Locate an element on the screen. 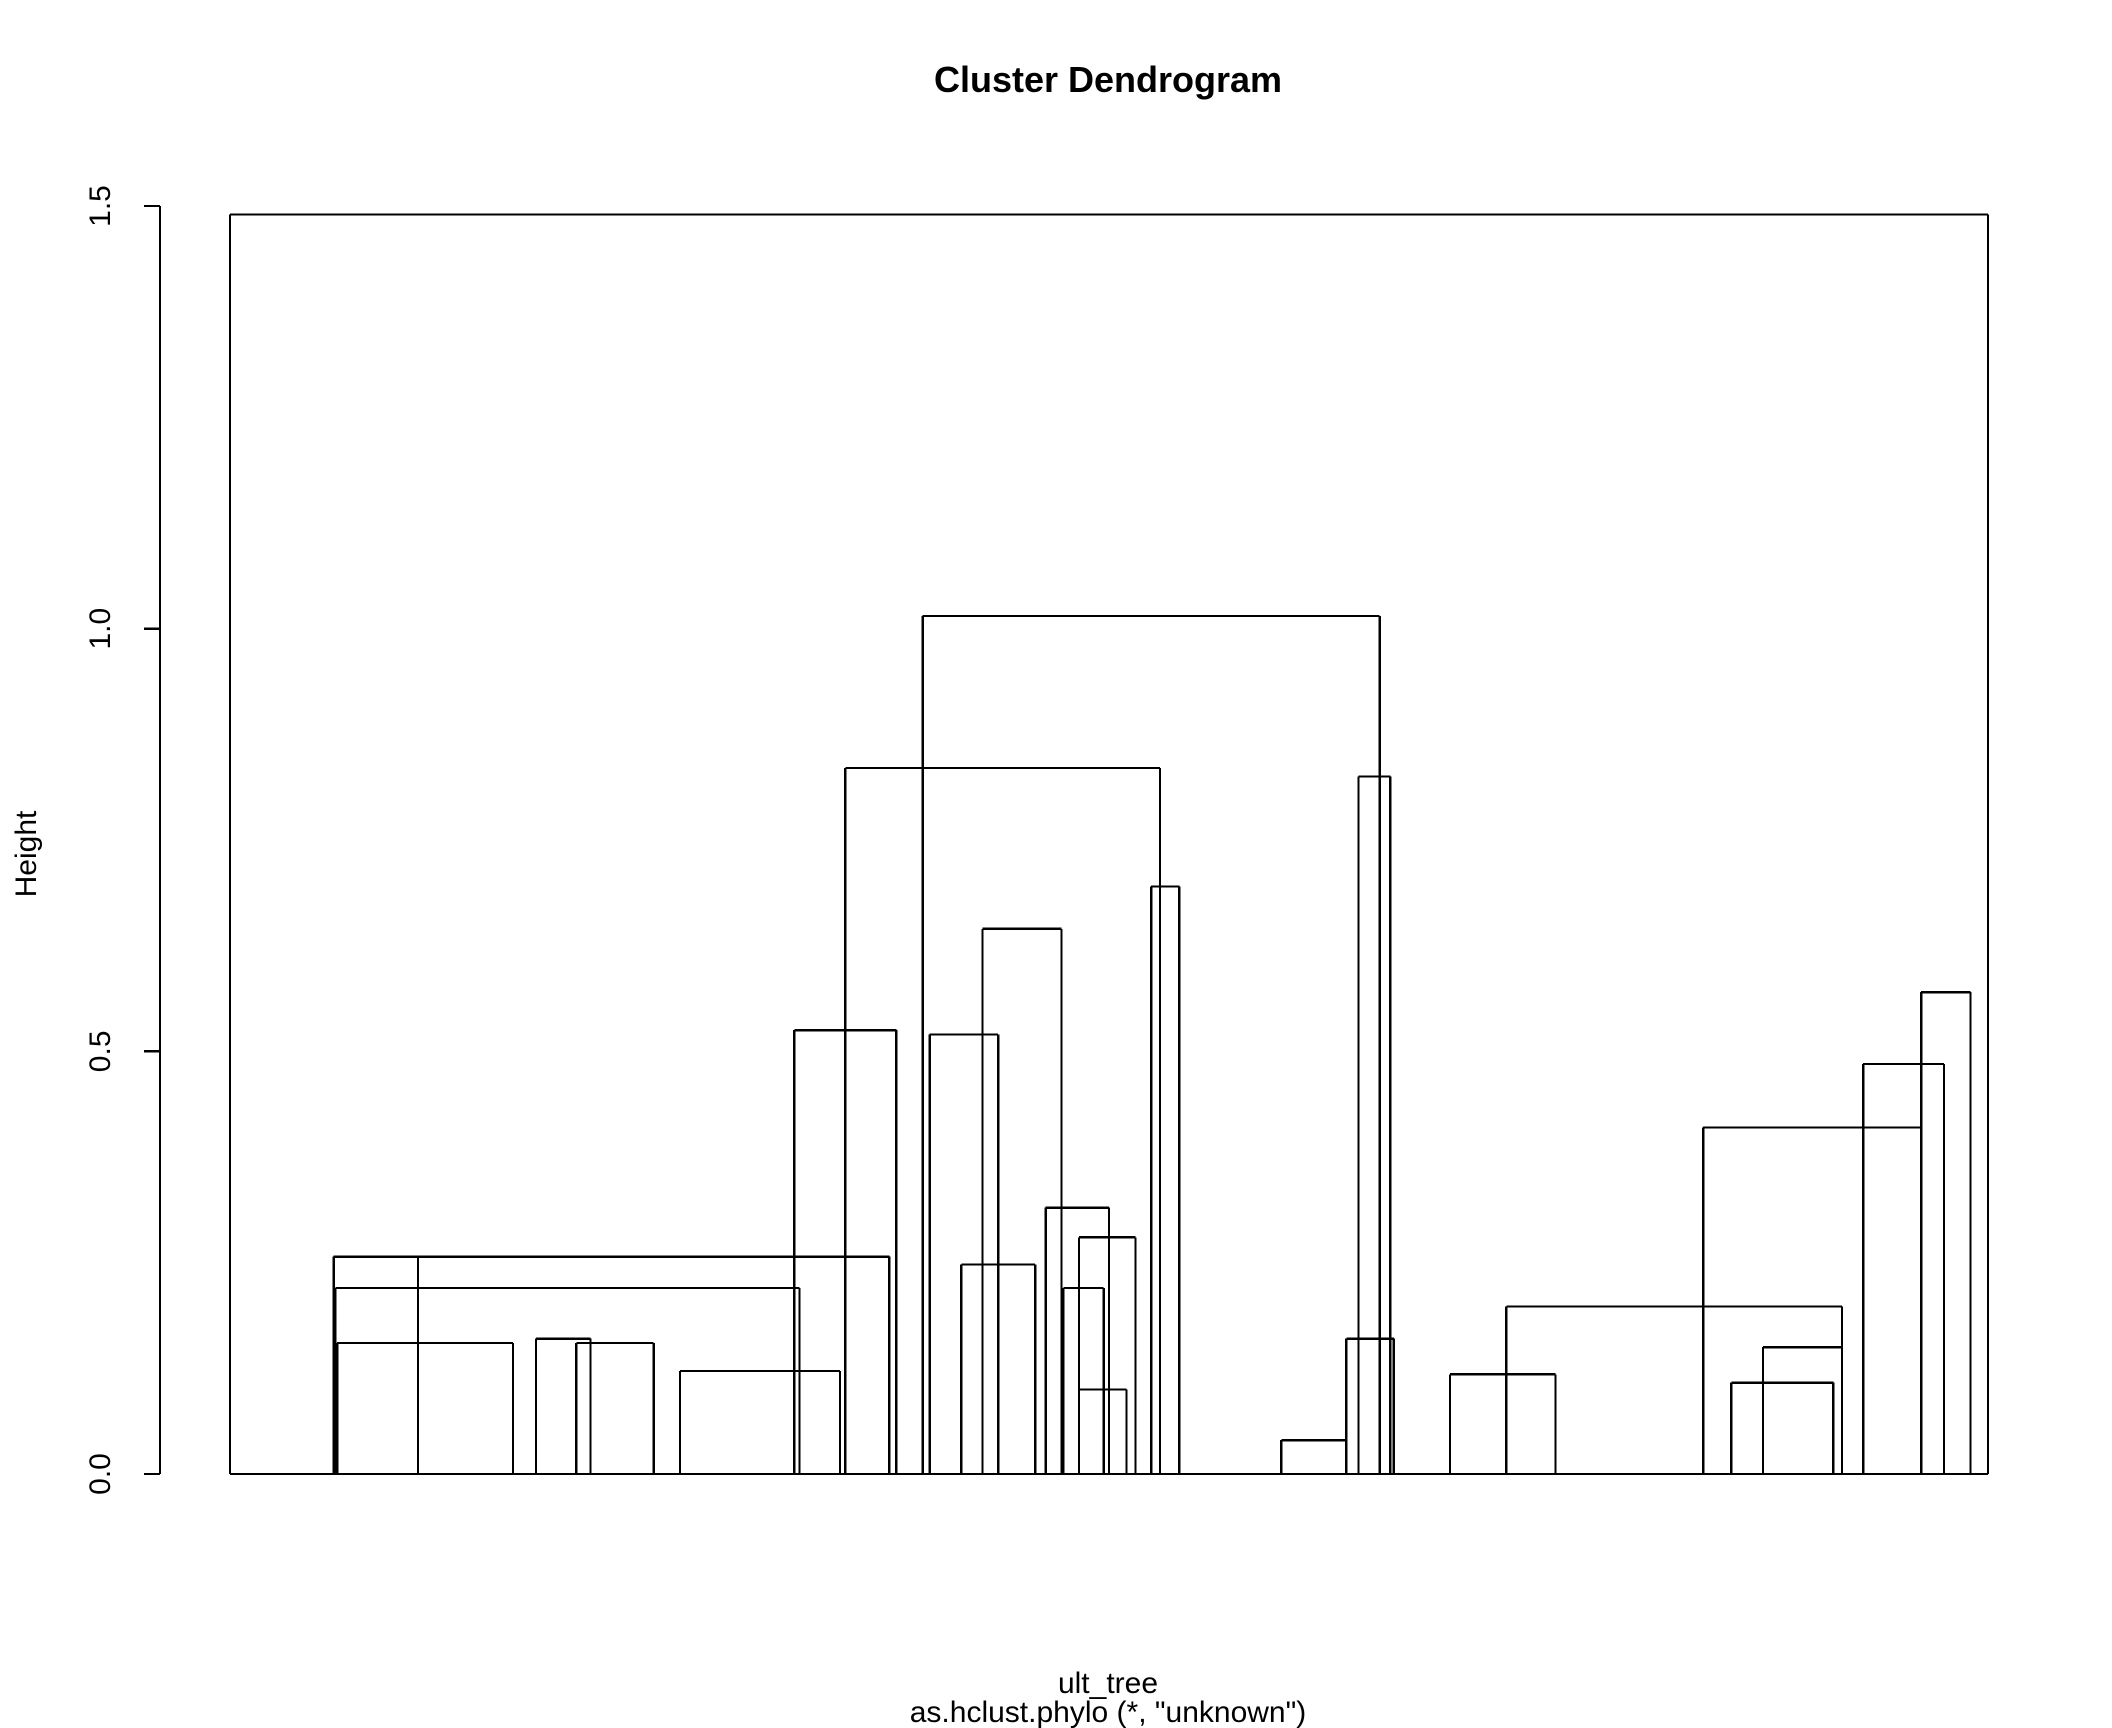 Image resolution: width=2112 pixels, height=1728 pixels. x-axis-subtitle: as.hclust.phylo (*, "unknown") is located at coordinates (1108, 1712).